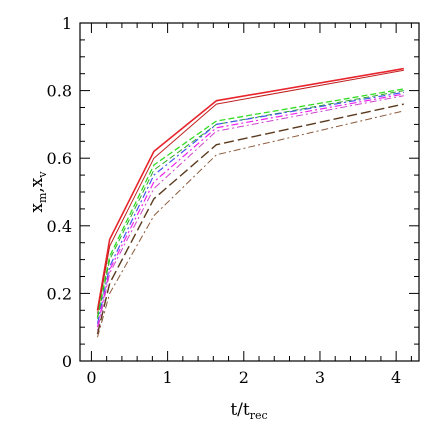 Image resolution: width=443 pixels, height=443 pixels. I want to click on y-tick-label: 0.2, so click(59, 293).